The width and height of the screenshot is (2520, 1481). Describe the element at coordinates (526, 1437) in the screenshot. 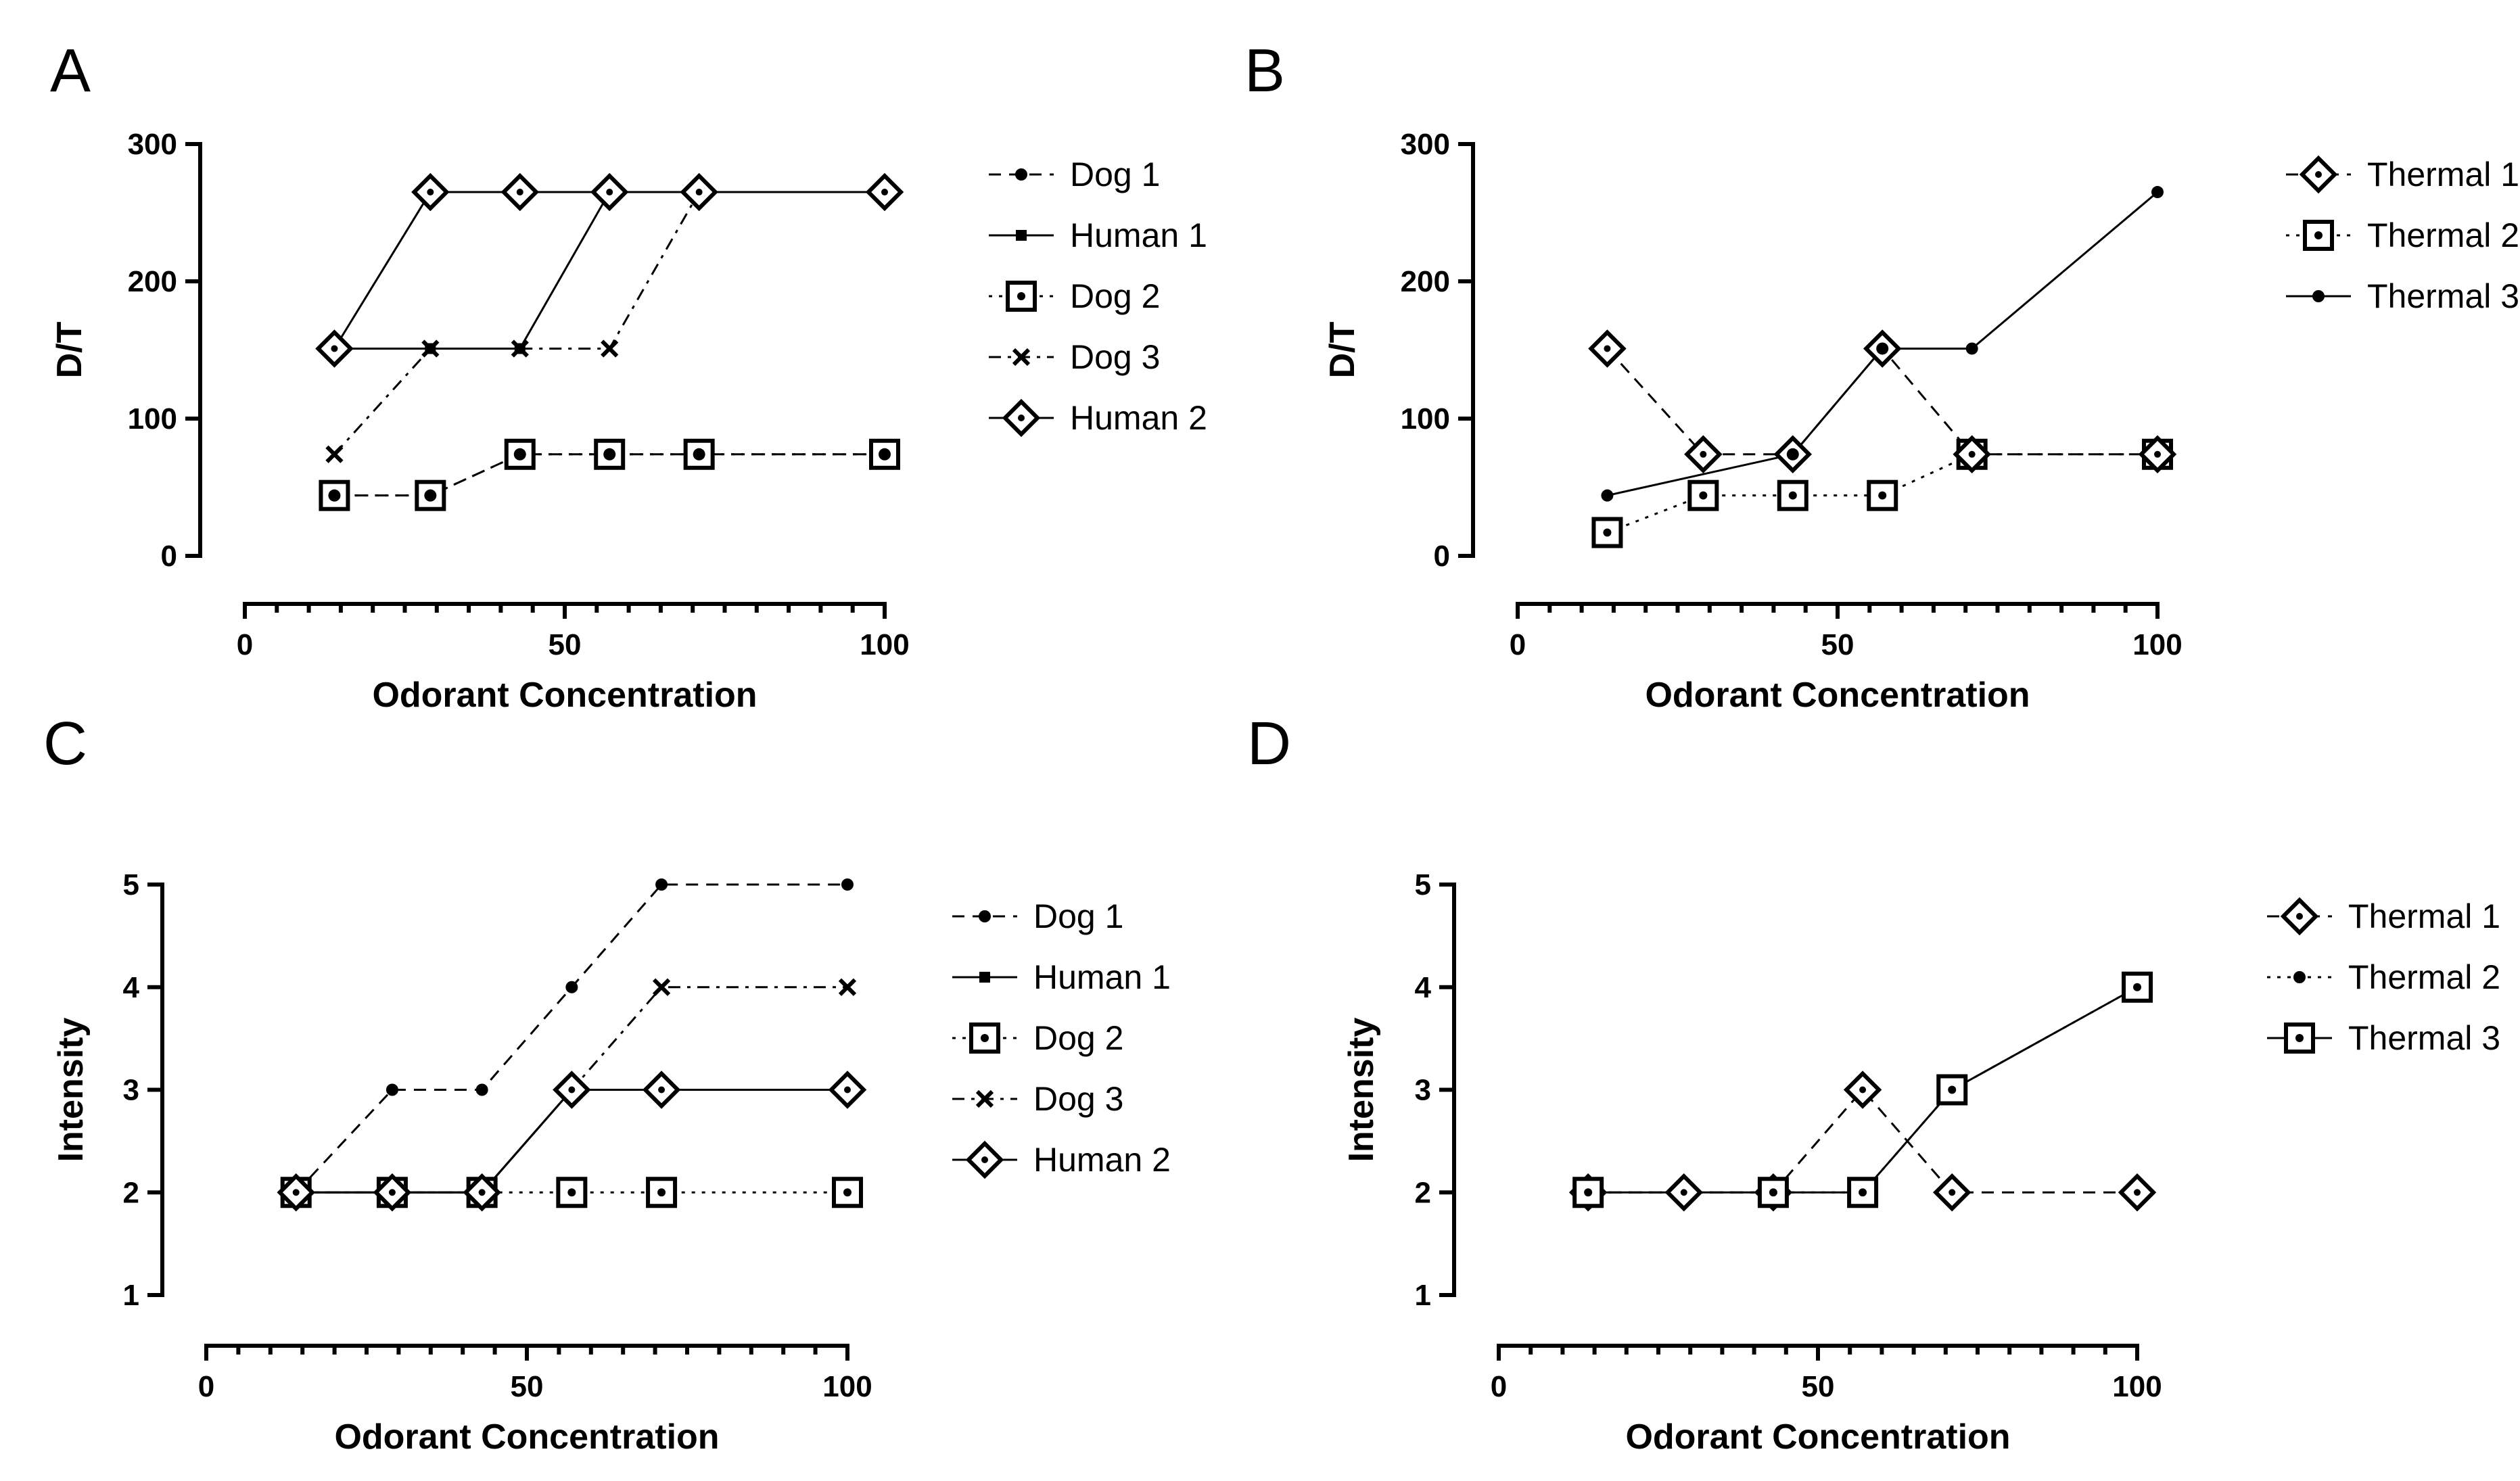

I see `panel-c-x-axis-title: Odorant Concentration` at that location.